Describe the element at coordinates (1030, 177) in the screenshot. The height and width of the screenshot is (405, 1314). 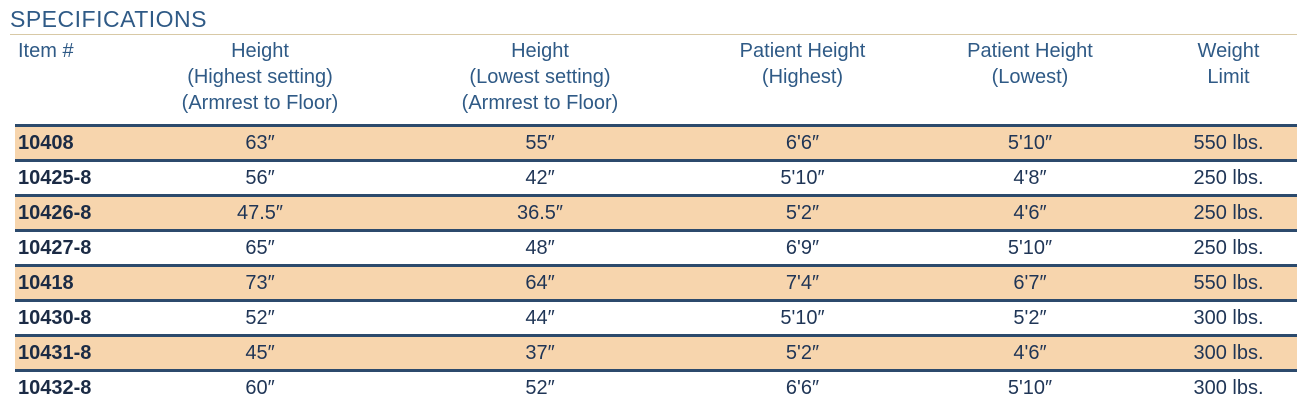
I see `cell-patient-height-lowest: 4'8″` at that location.